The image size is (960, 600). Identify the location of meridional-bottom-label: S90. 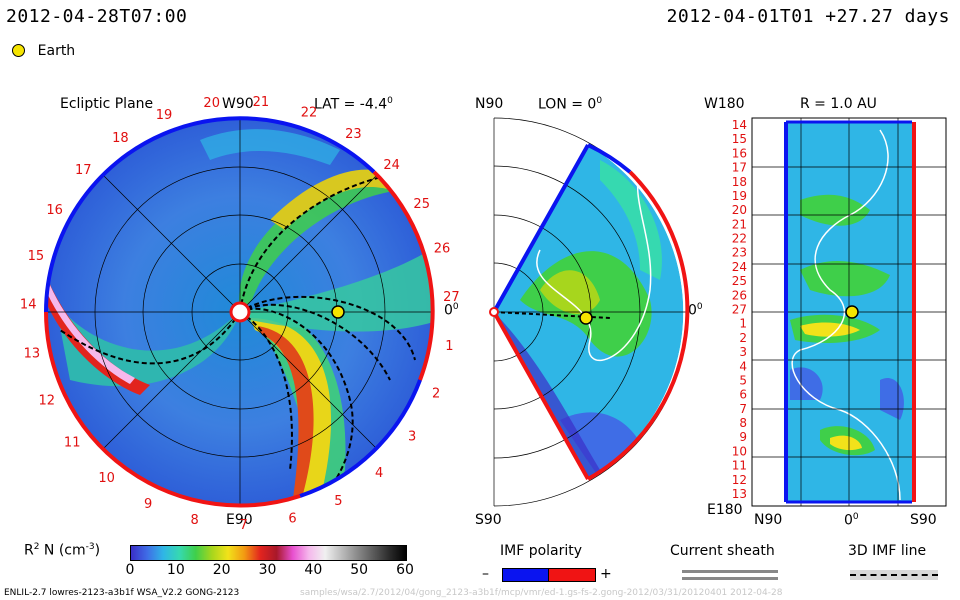
(488, 520).